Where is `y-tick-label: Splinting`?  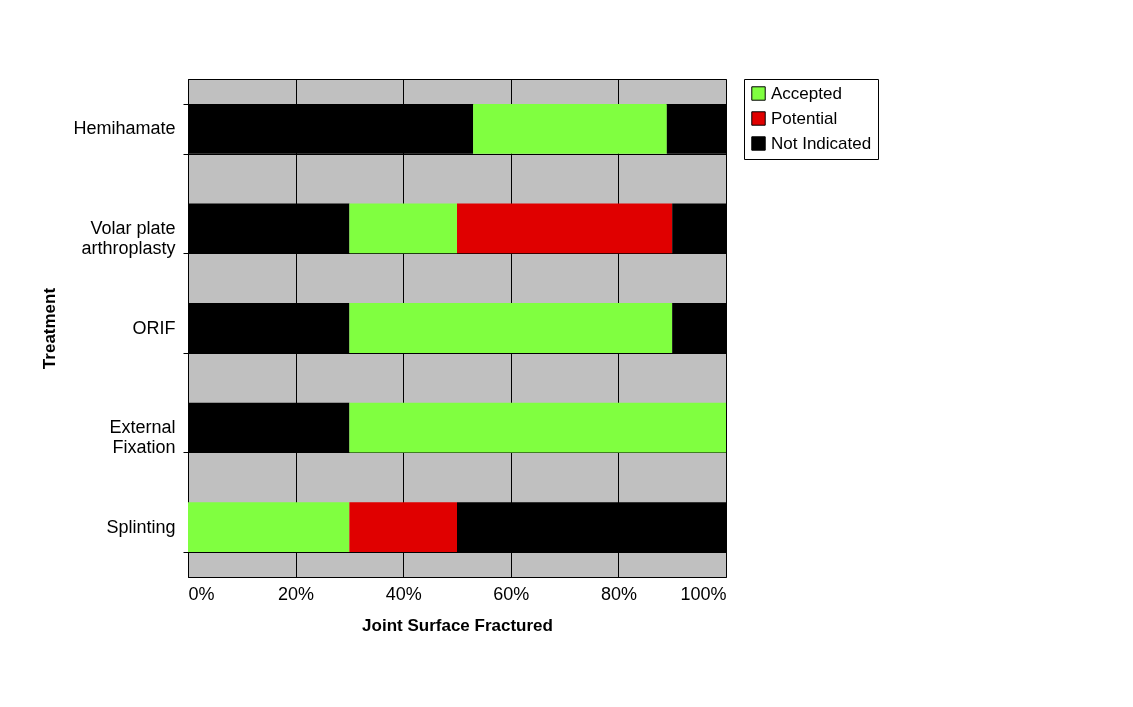 y-tick-label: Splinting is located at coordinates (141, 526).